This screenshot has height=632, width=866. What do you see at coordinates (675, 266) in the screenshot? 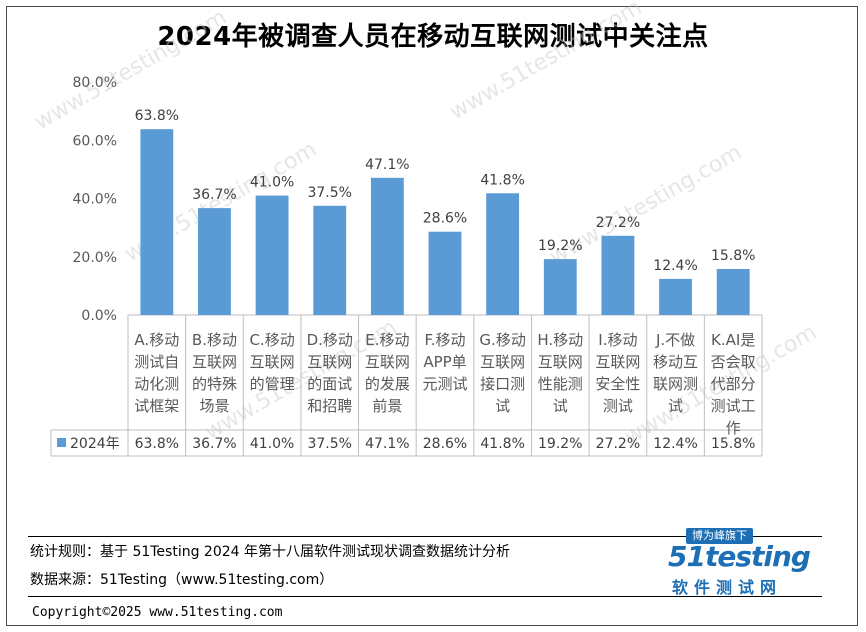
I see `data-label: 12.4%` at bounding box center [675, 266].